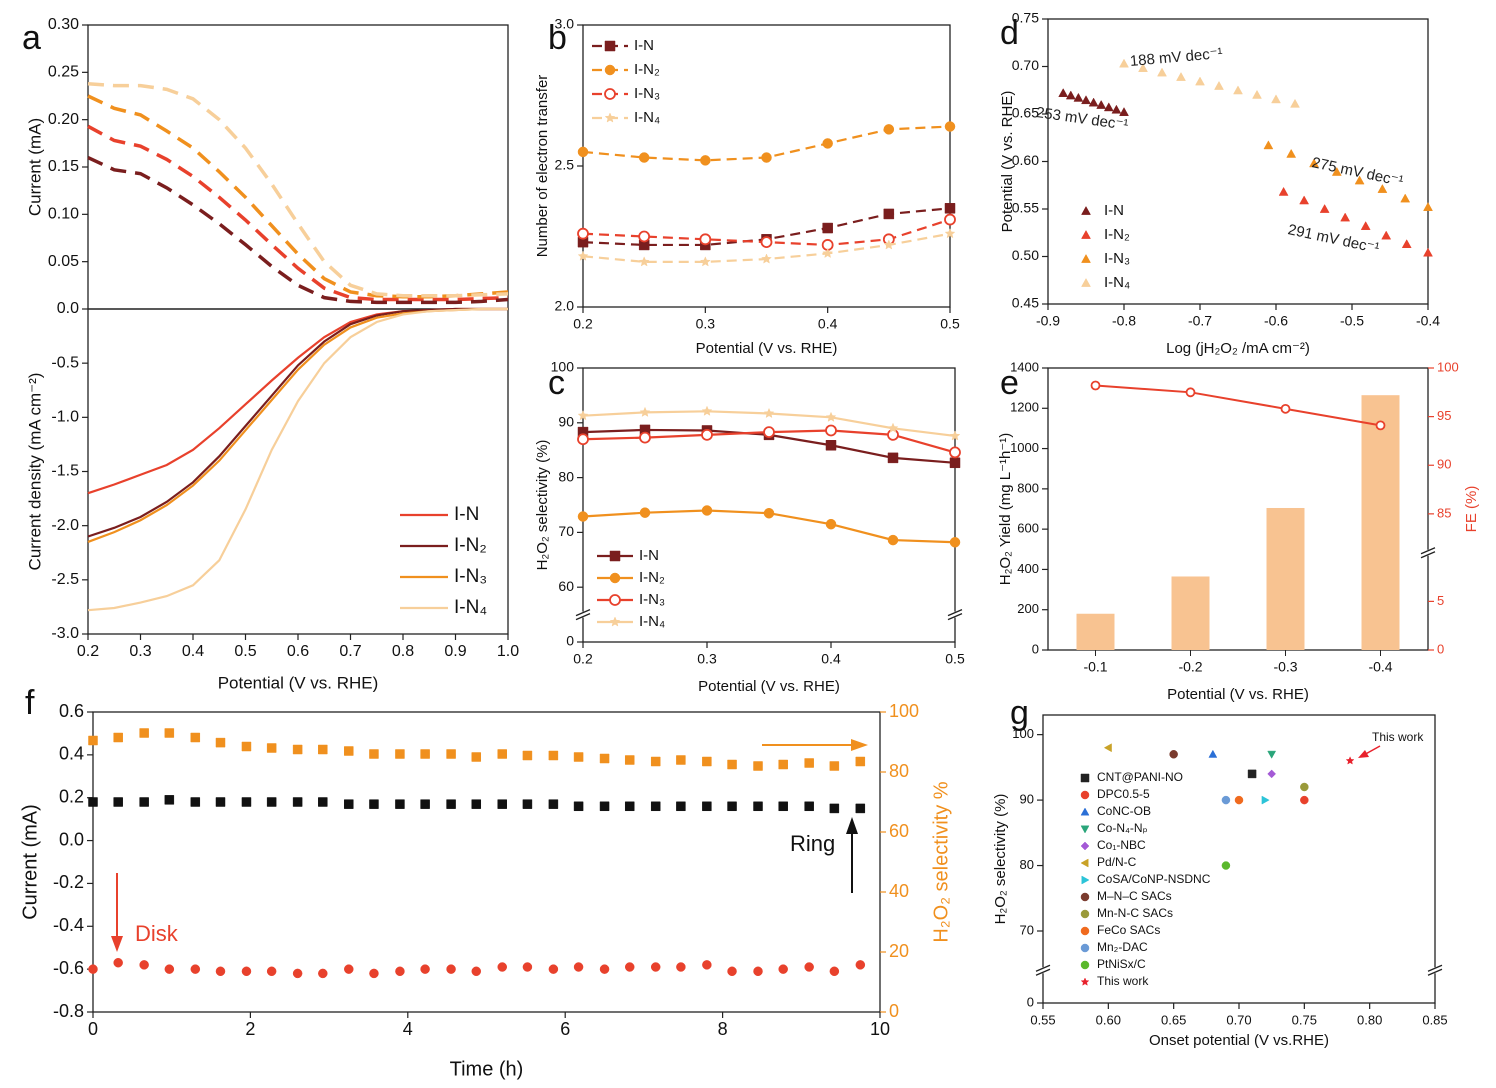 This screenshot has width=1496, height=1088. What do you see at coordinates (1025, 18) in the screenshot?
I see `y-tick-label: 0.75` at bounding box center [1025, 18].